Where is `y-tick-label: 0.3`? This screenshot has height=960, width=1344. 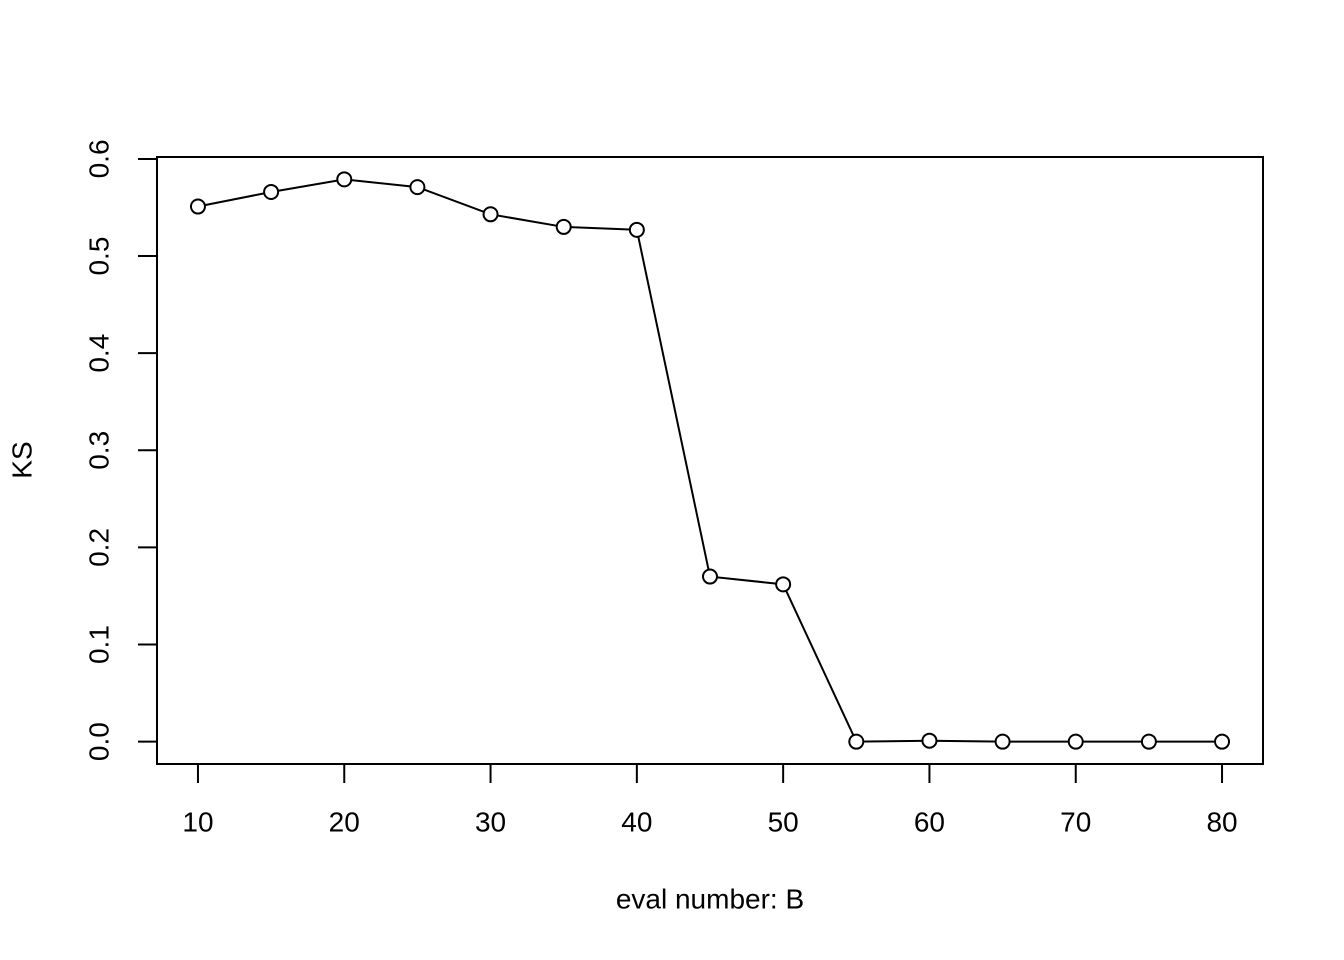
y-tick-label: 0.3 is located at coordinates (98, 450).